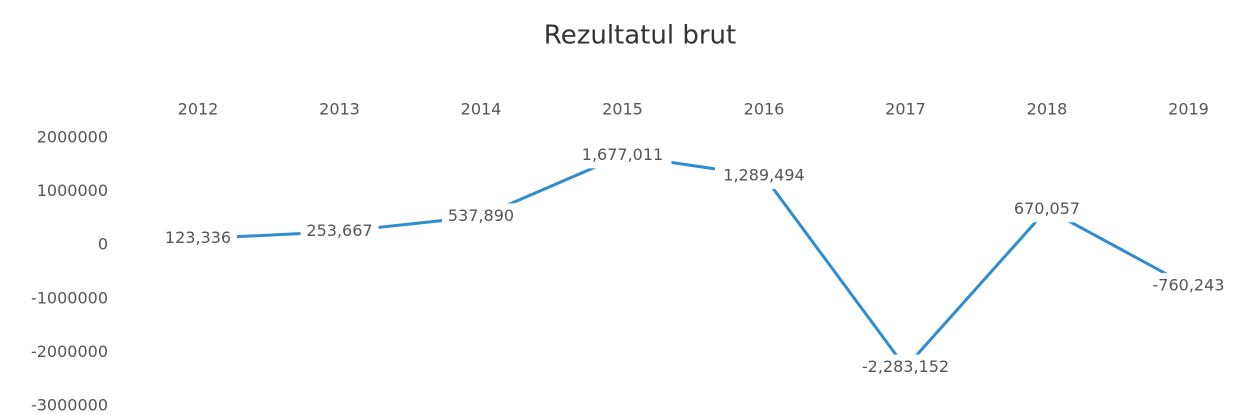  Describe the element at coordinates (69, 297) in the screenshot. I see `y-tick-label: -1000000` at that location.